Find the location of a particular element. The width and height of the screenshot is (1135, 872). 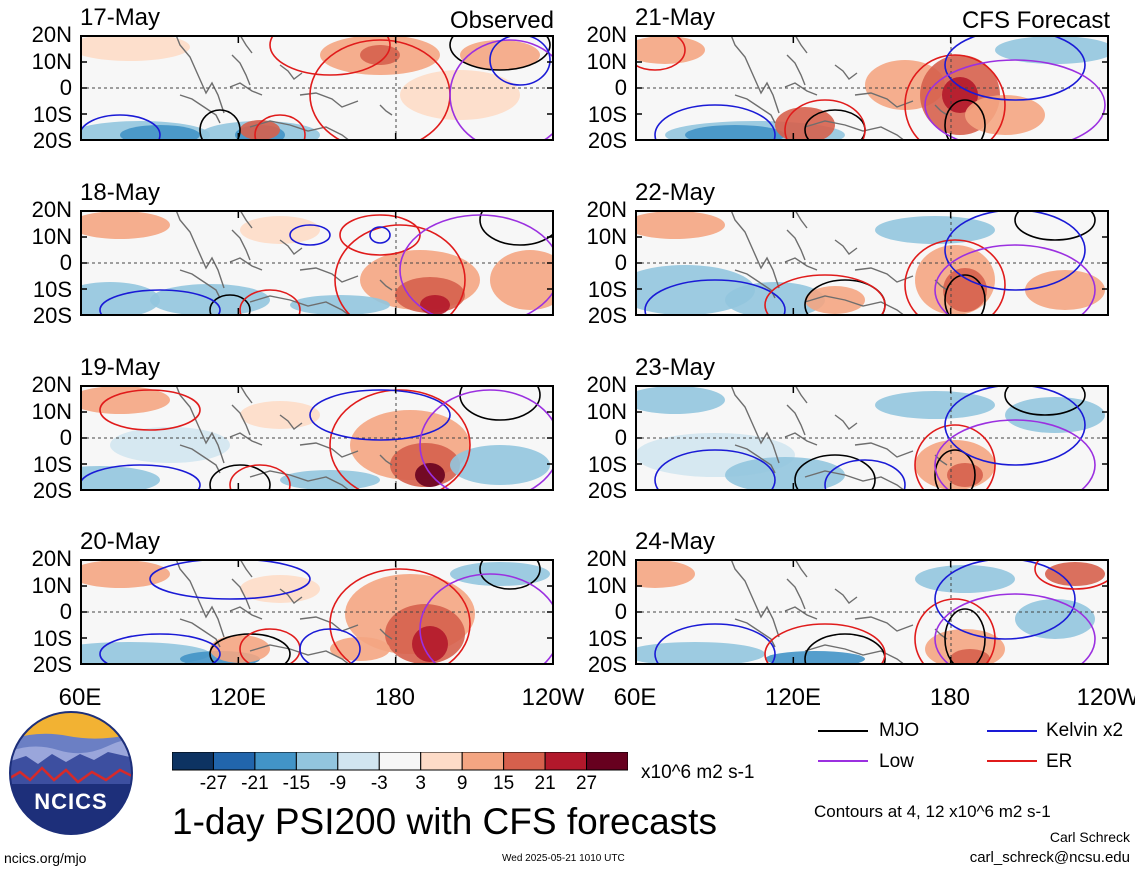

legend-er-label: ER is located at coordinates (1059, 761).